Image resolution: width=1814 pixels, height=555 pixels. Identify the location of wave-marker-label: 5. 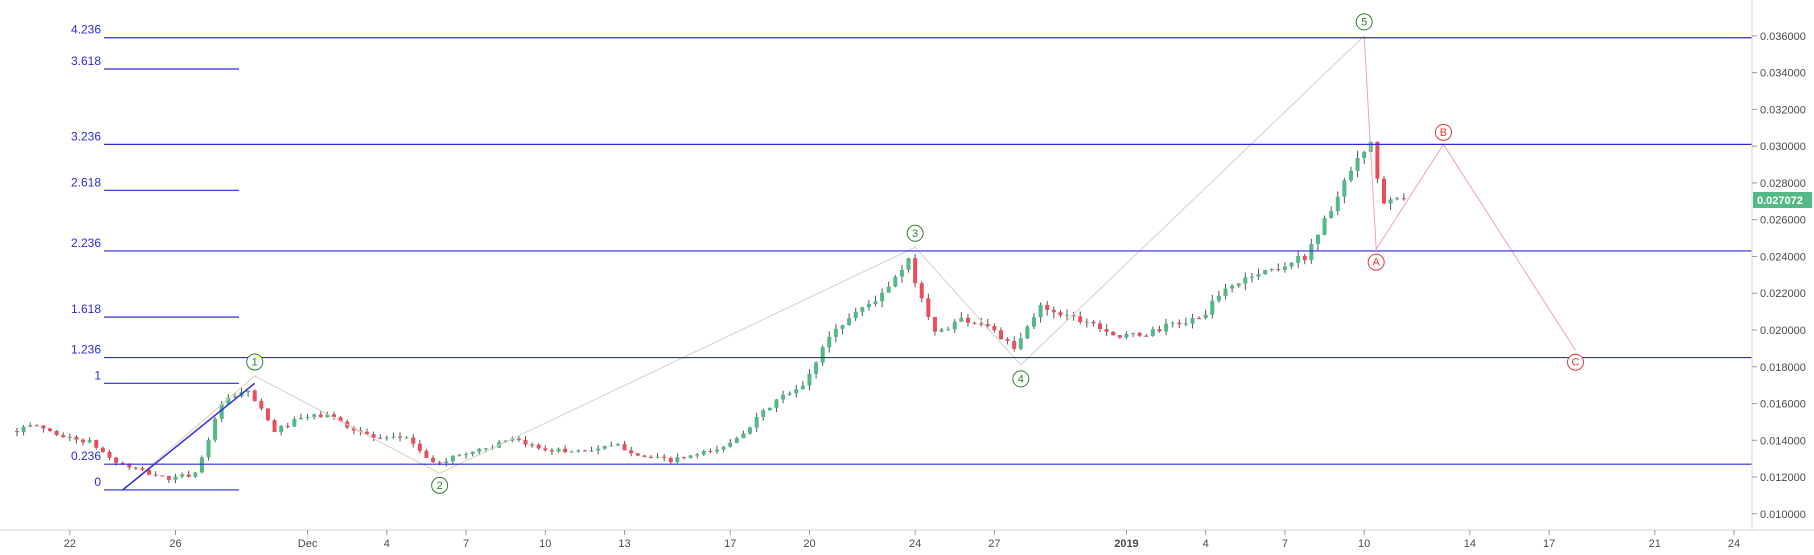
(1364, 22).